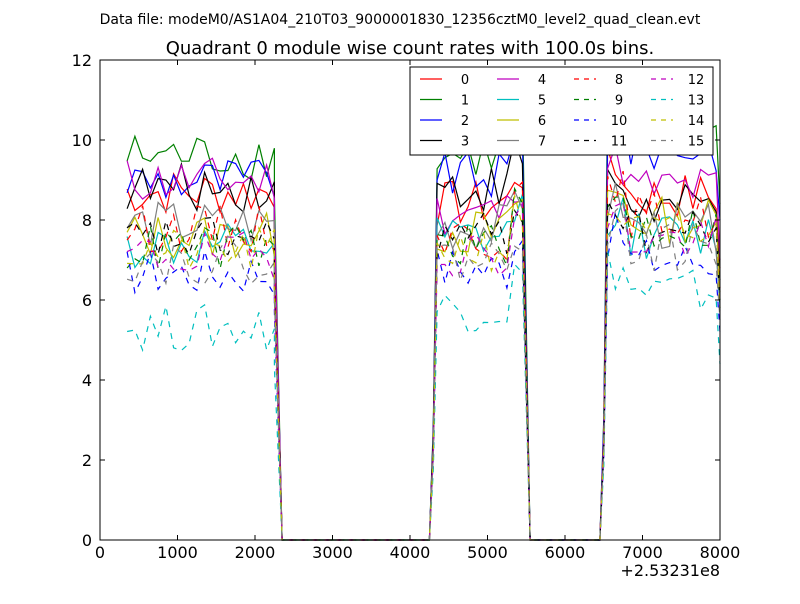 Image resolution: width=800 pixels, height=604 pixels. Describe the element at coordinates (465, 80) in the screenshot. I see `legend-label-0: 0` at that location.